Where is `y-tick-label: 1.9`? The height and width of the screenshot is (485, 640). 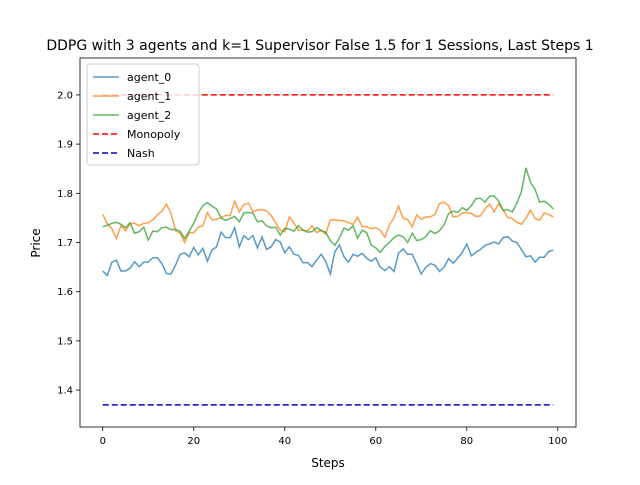
y-tick-label: 1.9 is located at coordinates (65, 145).